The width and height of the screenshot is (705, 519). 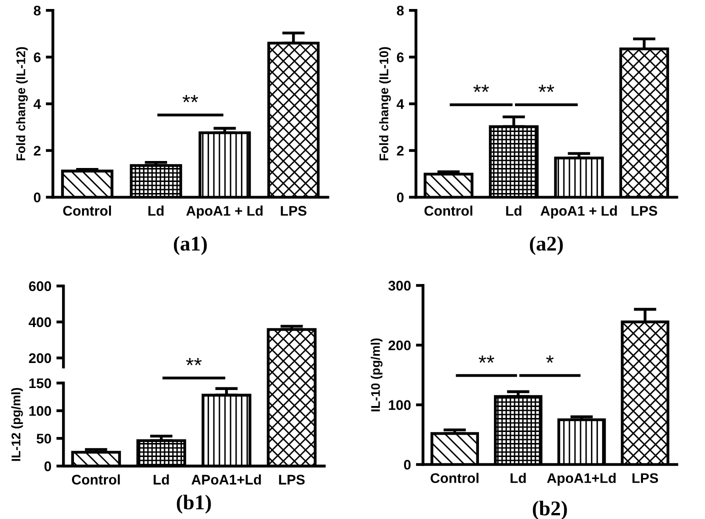 What do you see at coordinates (40, 286) in the screenshot?
I see `y-tick-label: 600` at bounding box center [40, 286].